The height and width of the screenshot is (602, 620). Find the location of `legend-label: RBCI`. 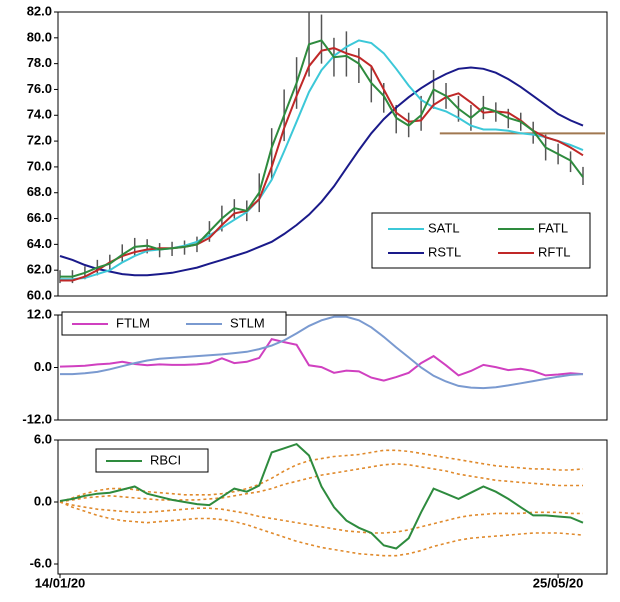

legend-label: RBCI is located at coordinates (165, 459).